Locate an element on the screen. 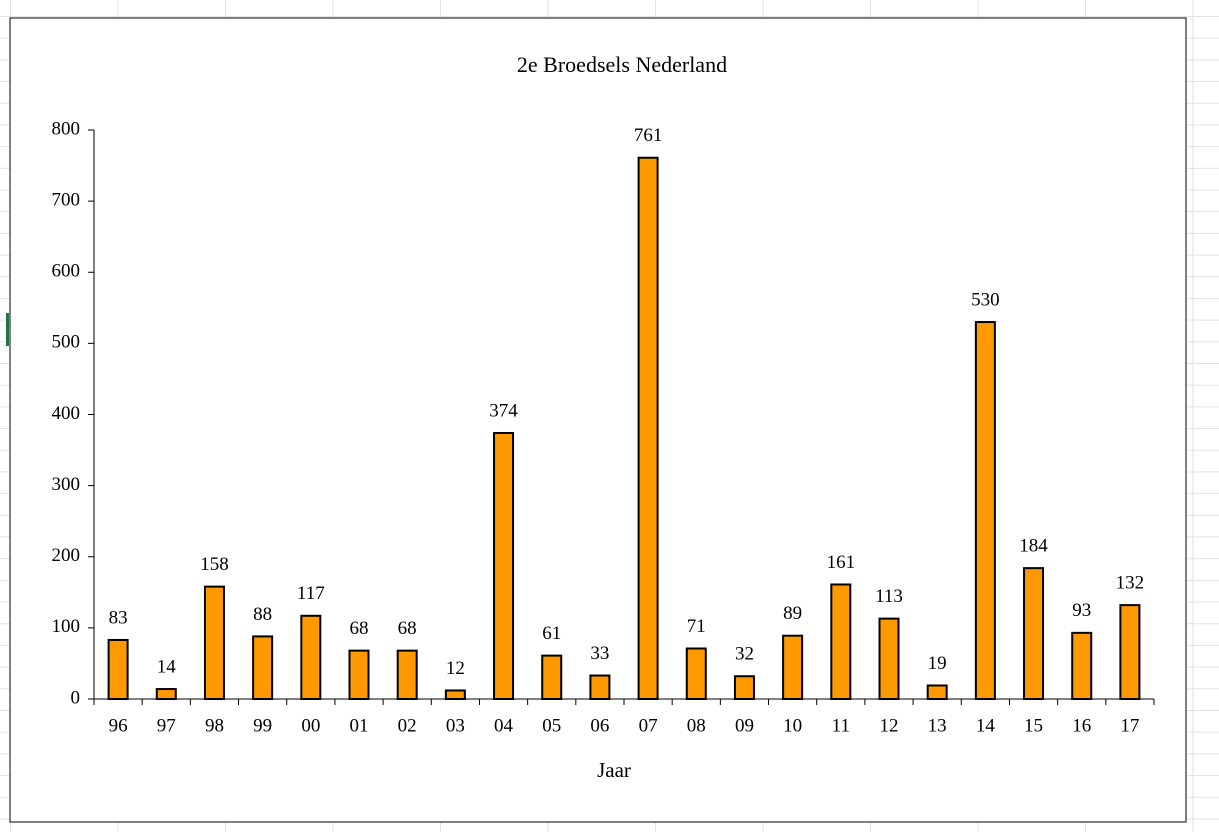  y-tick-label: 500 is located at coordinates (66, 342).